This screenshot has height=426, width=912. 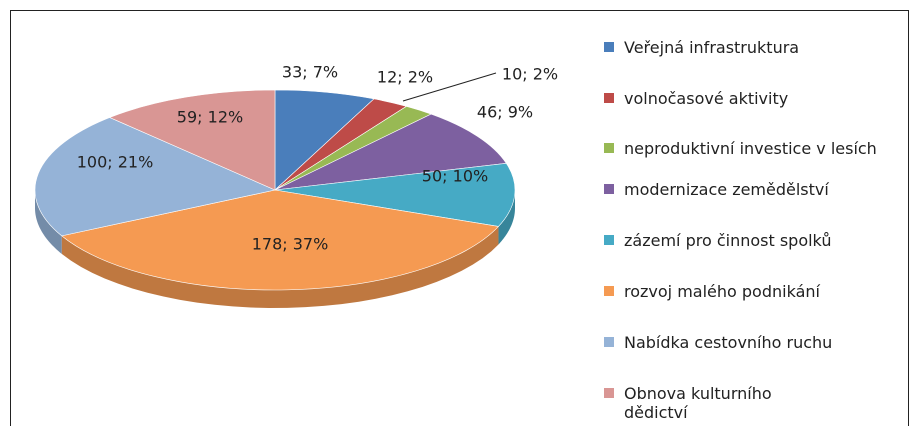 What do you see at coordinates (726, 189) in the screenshot?
I see `legend-label: modernizace zemědělství` at bounding box center [726, 189].